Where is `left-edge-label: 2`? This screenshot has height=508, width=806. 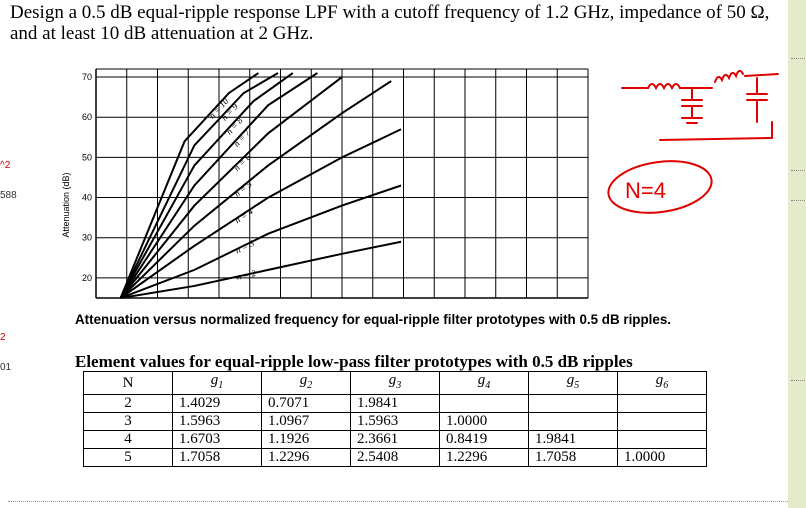 left-edge-label: 2 is located at coordinates (3, 337).